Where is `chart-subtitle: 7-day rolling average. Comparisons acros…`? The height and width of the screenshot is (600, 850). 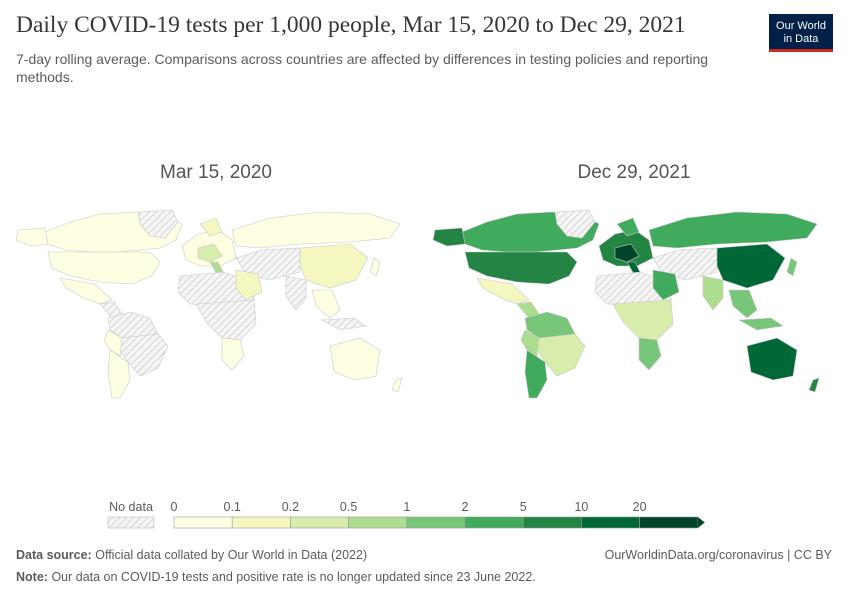
chart-subtitle: 7-day rolling average. Comparisons acros… is located at coordinates (362, 68).